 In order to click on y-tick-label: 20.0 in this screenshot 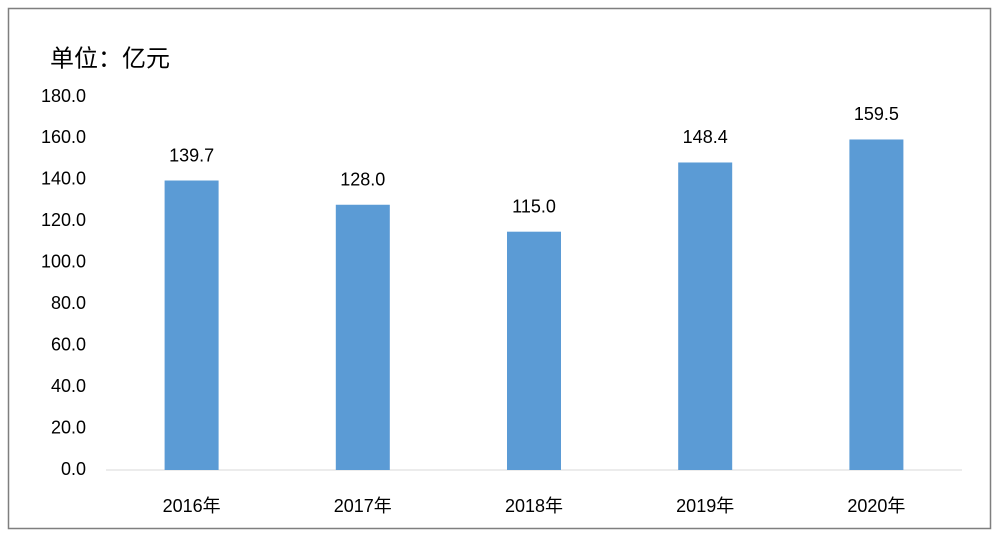, I will do `click(68, 427)`.